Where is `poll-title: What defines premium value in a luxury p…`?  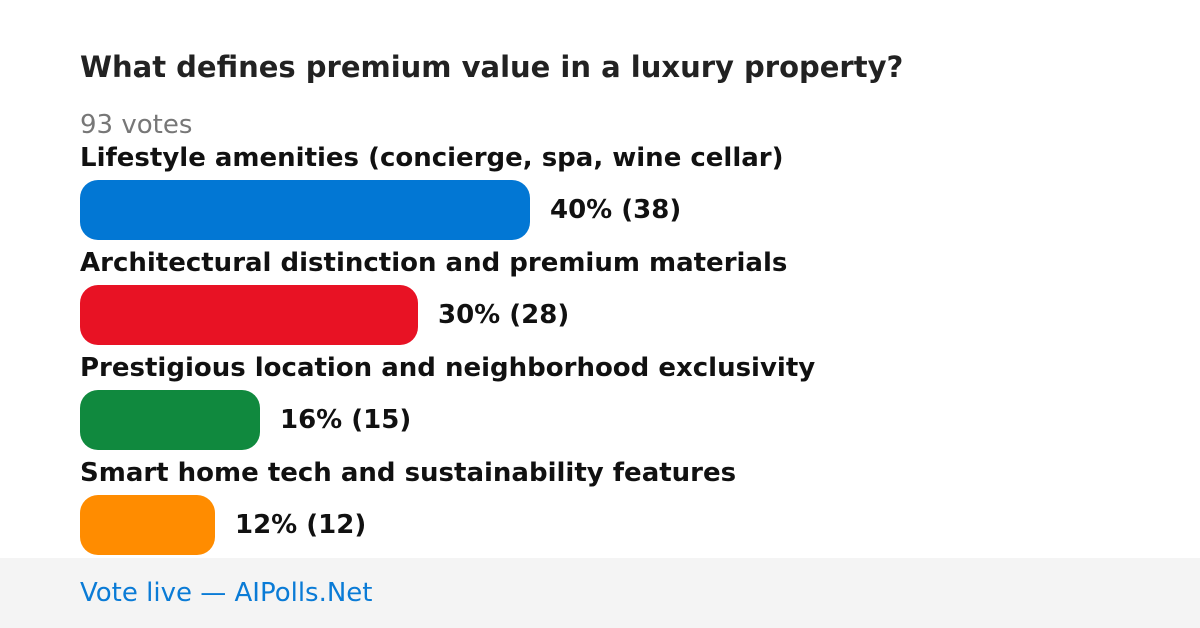
poll-title: What defines premium value in a luxury p… is located at coordinates (492, 67).